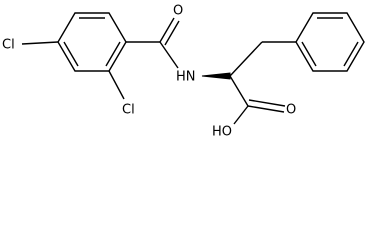  I want to click on atom-label: HN, so click(186, 77).